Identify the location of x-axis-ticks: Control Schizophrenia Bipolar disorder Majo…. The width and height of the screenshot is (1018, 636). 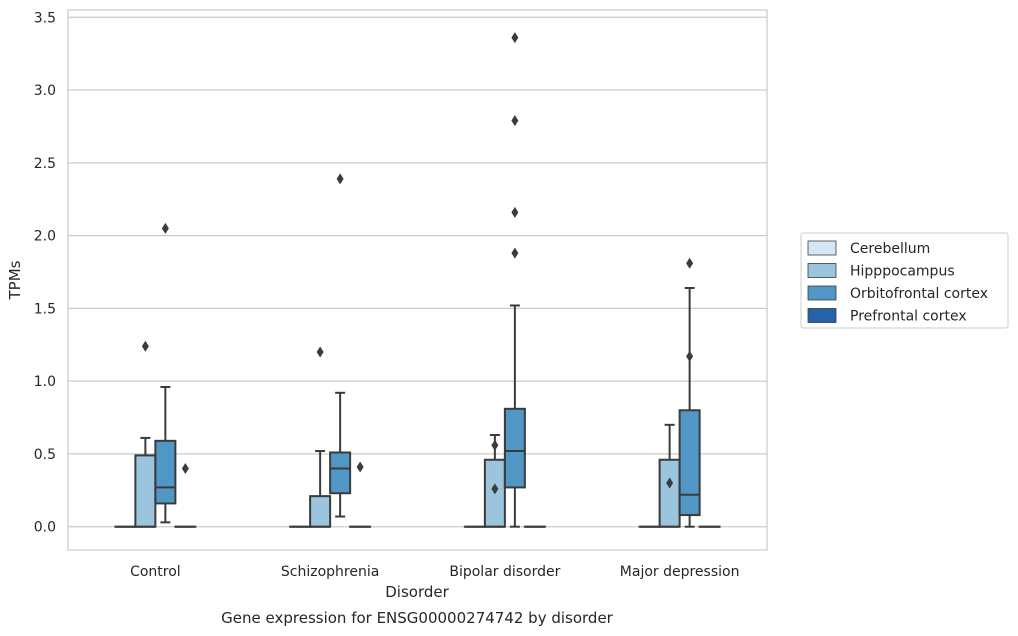
(434, 572).